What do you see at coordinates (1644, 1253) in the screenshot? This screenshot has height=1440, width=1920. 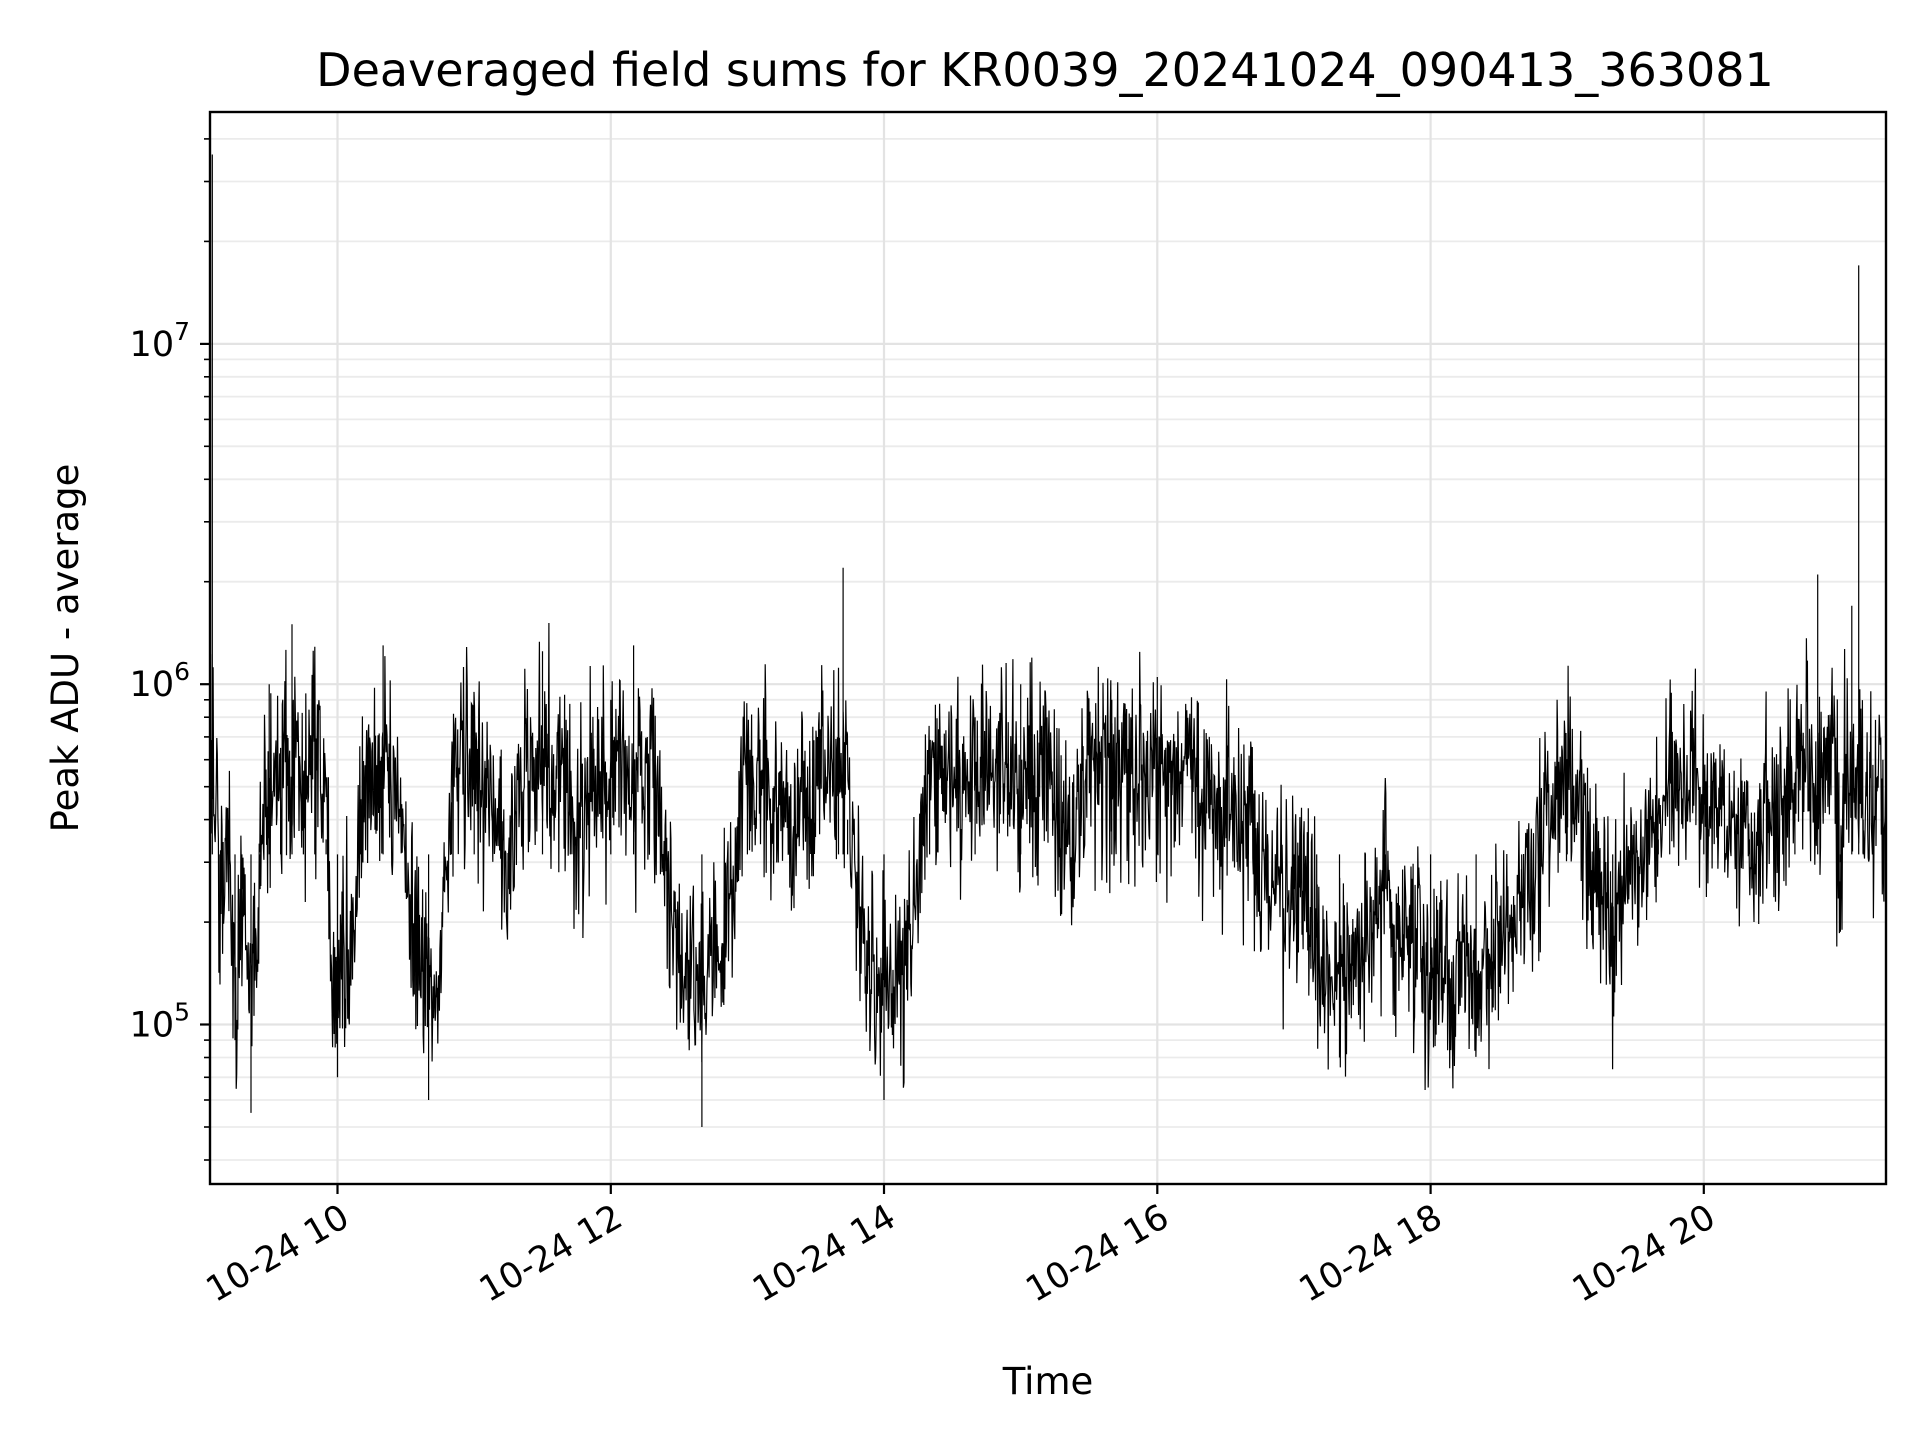 I see `x-tick-label: 10-24 20` at bounding box center [1644, 1253].